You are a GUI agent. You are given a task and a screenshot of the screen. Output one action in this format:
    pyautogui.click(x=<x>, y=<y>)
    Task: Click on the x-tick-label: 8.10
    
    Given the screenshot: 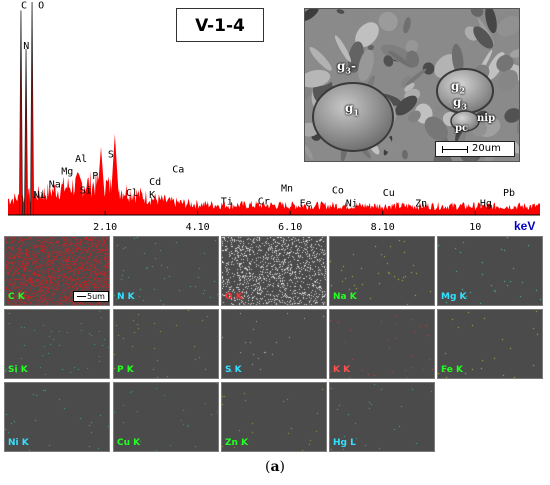 What is the action you would take?
    pyautogui.click(x=383, y=227)
    